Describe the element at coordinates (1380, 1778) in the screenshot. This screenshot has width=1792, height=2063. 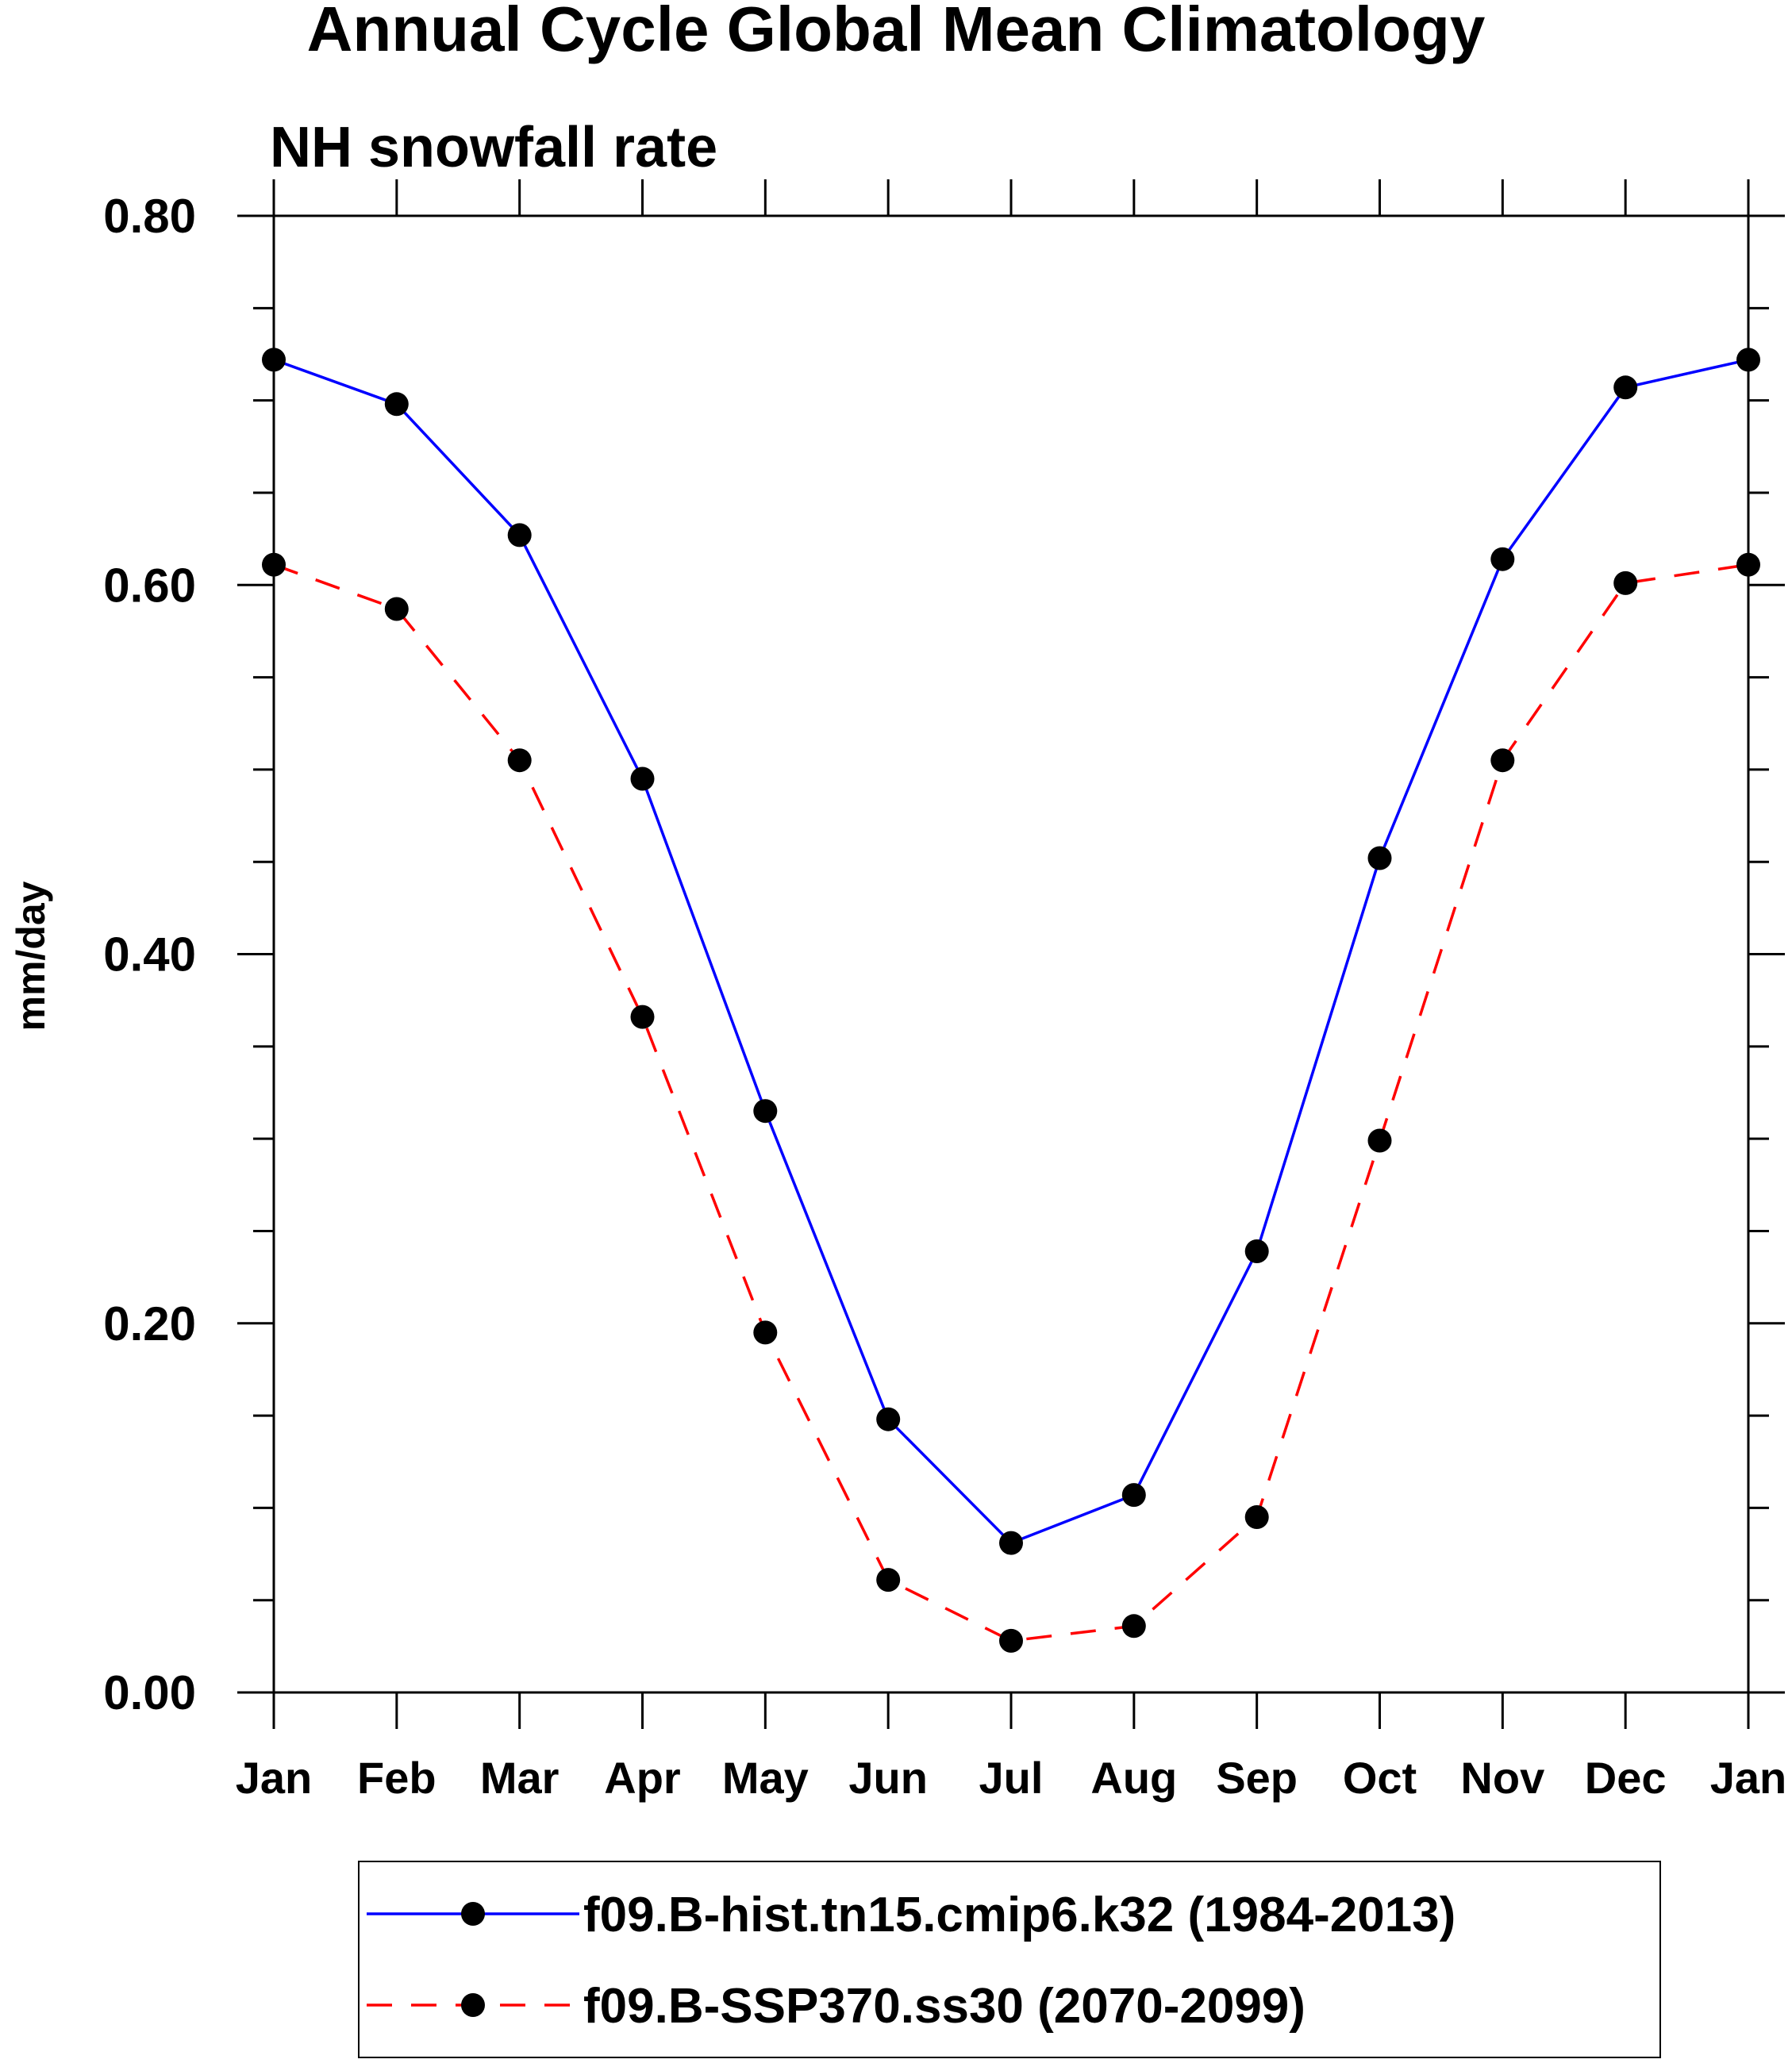
I see `x-tick-label-9: Oct` at that location.